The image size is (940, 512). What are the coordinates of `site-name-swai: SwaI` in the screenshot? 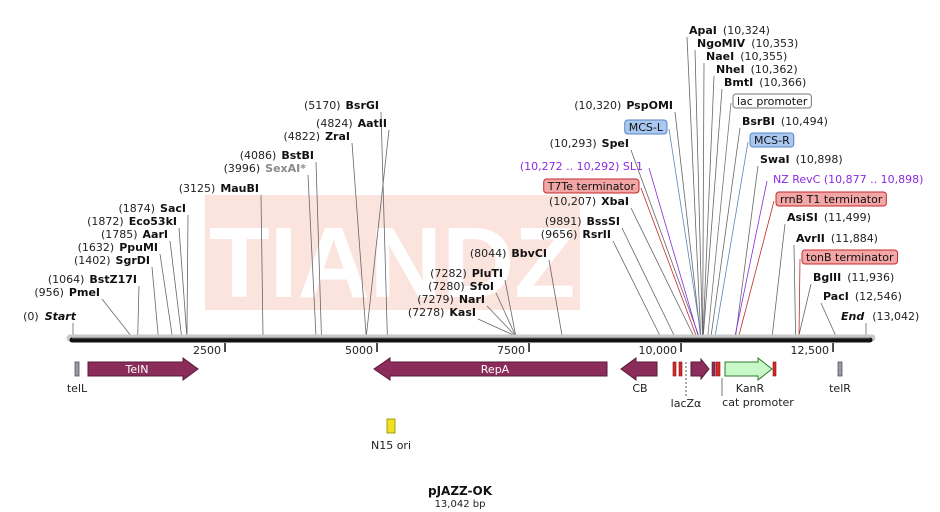 It's located at (775, 159).